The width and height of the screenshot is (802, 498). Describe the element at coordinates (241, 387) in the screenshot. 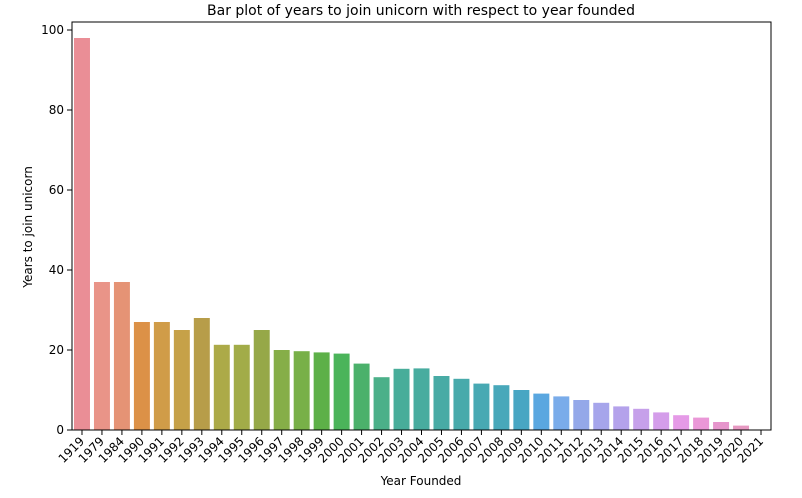

I see `bar-1995` at that location.